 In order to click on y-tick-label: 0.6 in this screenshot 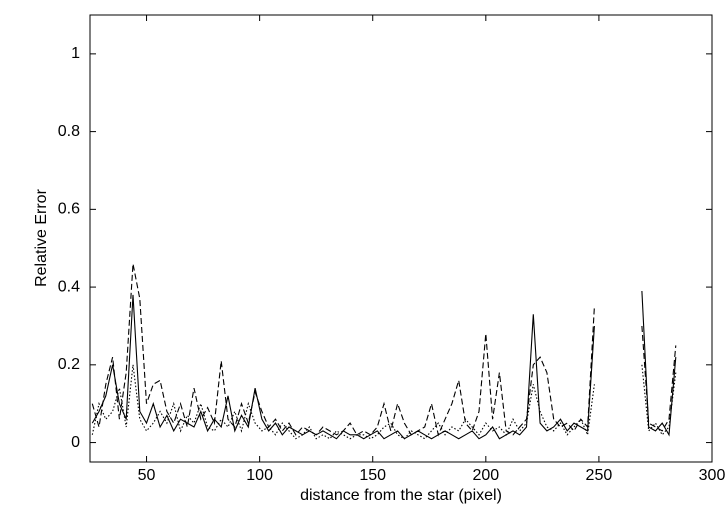, I will do `click(69, 209)`.